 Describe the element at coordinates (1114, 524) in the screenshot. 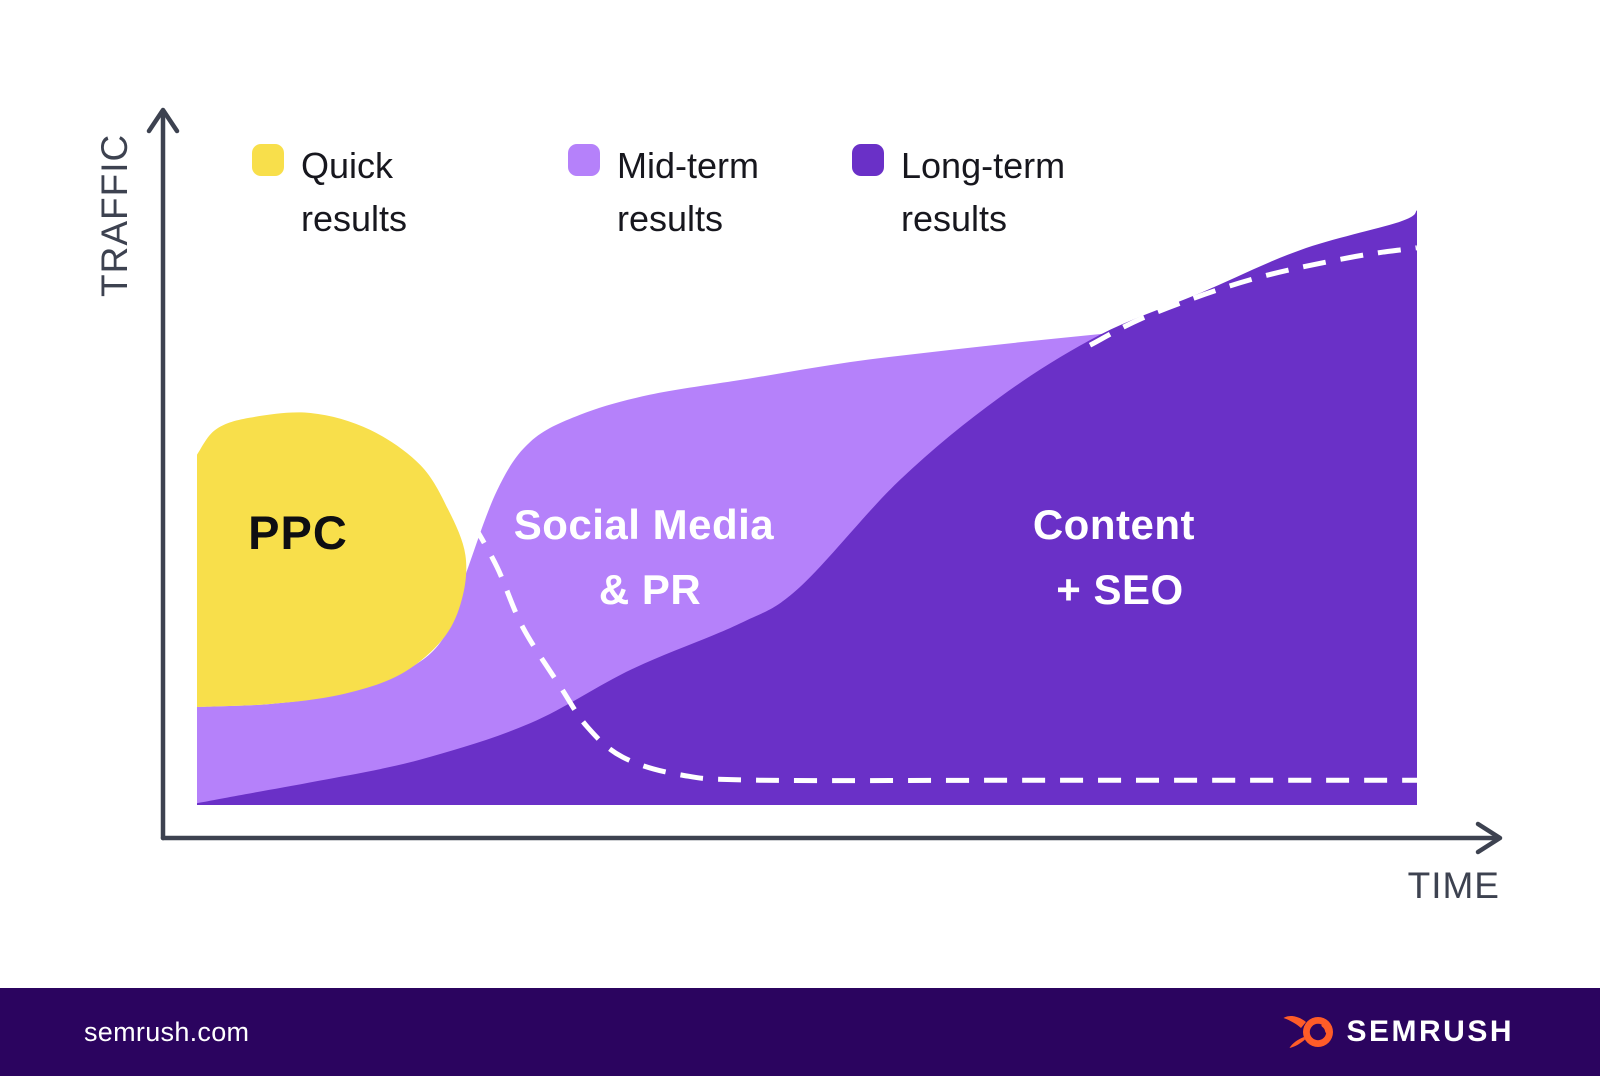

I see `area-label-content-seo-line1: Content` at that location.